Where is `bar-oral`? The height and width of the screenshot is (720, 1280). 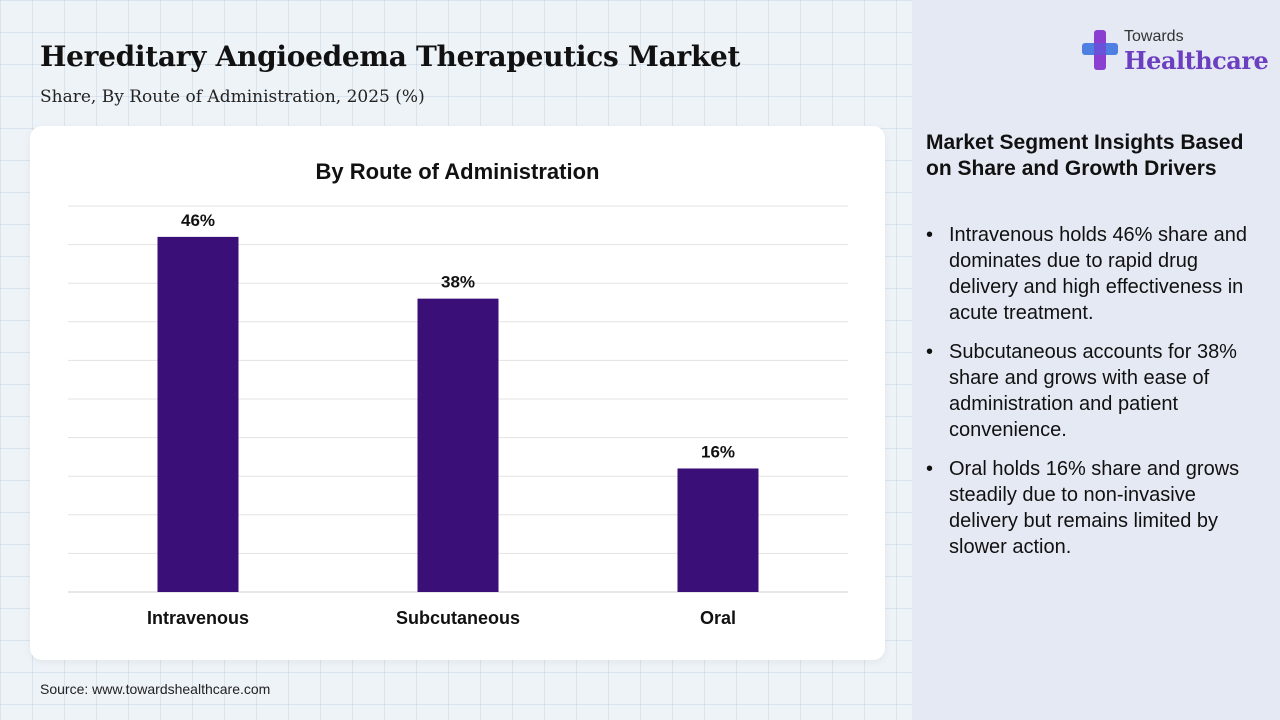
bar-oral is located at coordinates (718, 530).